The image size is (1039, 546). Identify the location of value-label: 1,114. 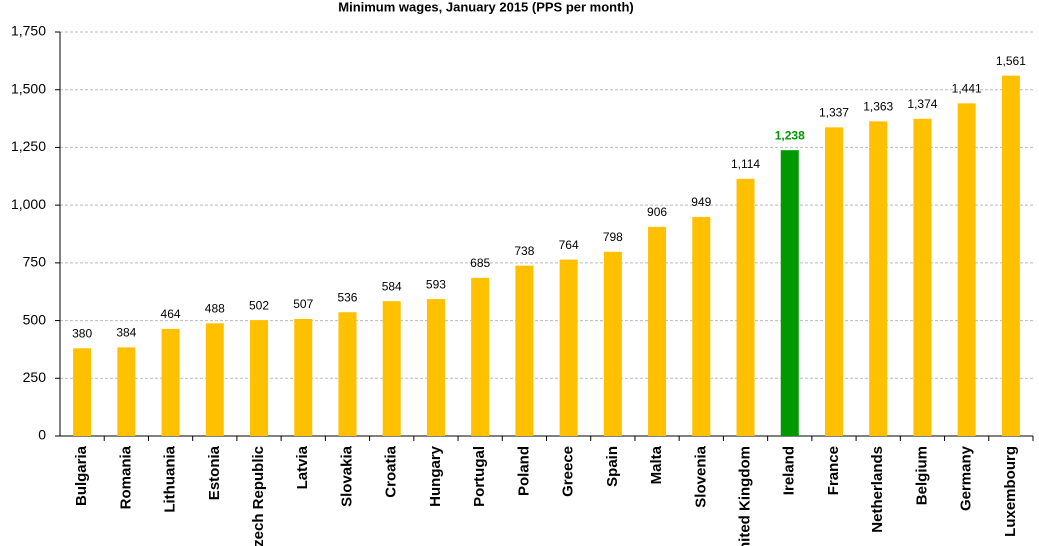
(745, 164).